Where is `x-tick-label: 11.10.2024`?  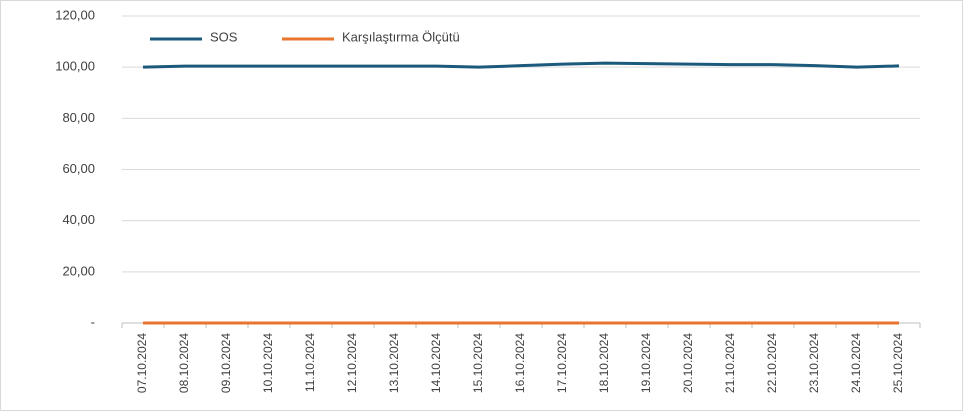
x-tick-label: 11.10.2024 is located at coordinates (310, 362).